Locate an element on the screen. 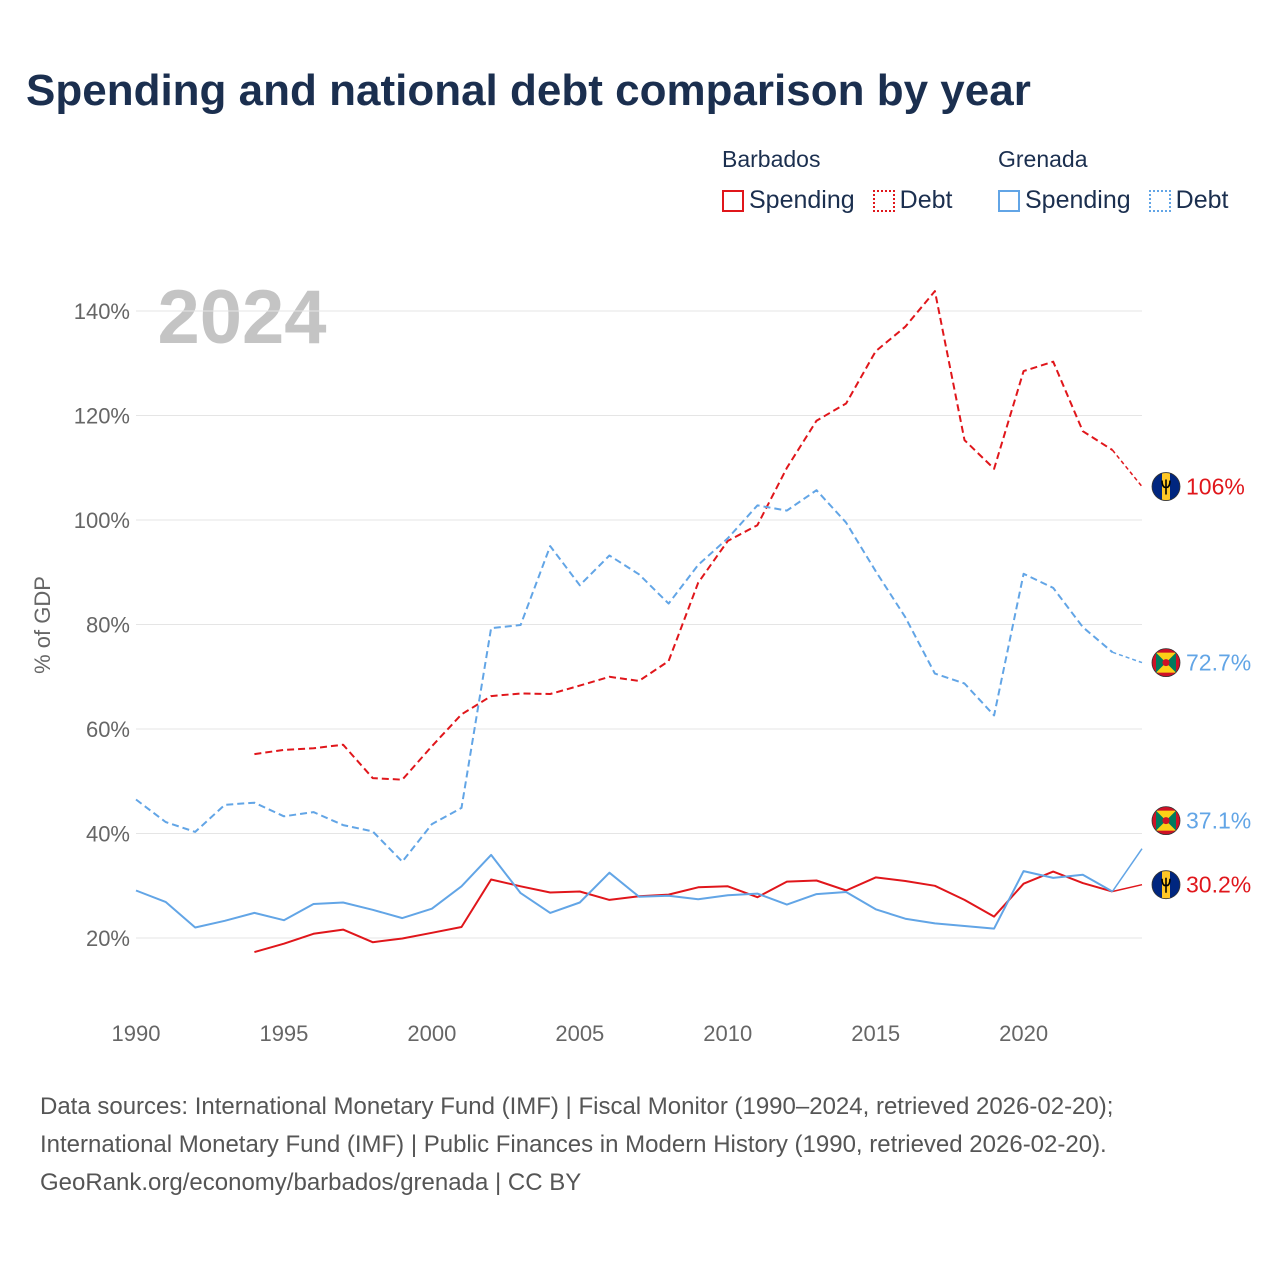 This screenshot has height=1280, width=1280. legend-item-barbados-spending: Spending is located at coordinates (788, 200).